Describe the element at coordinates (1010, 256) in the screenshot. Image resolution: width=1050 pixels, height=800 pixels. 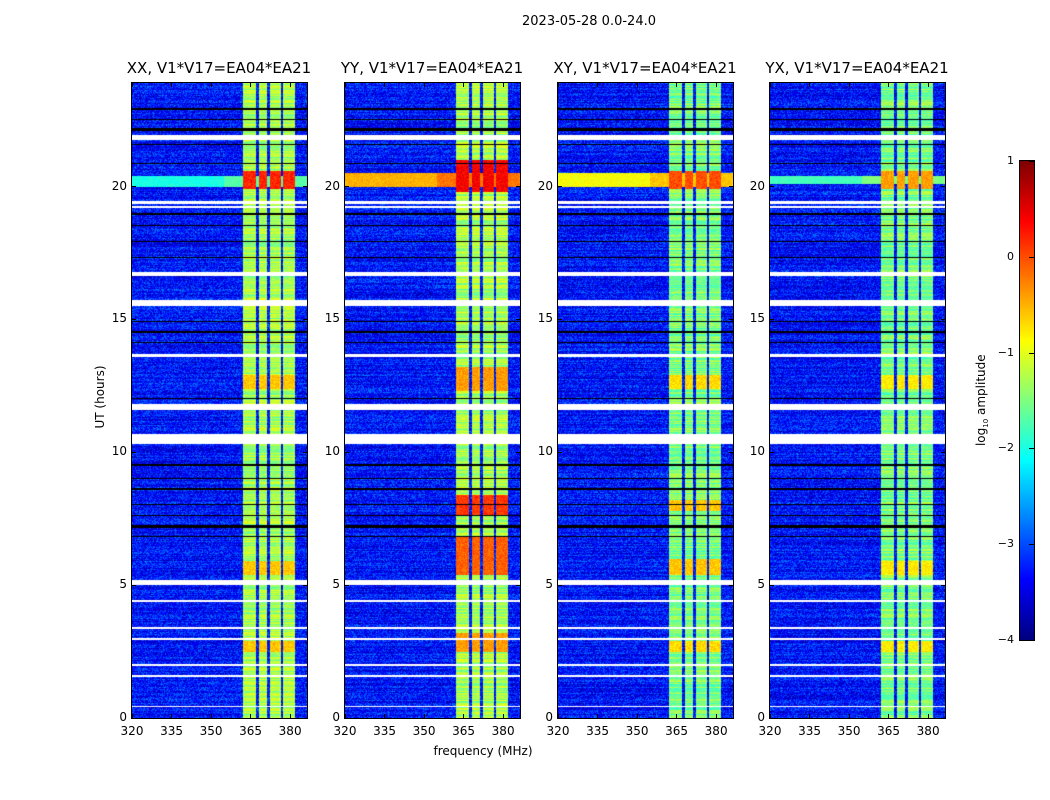
I see `colorbar-tick-label: 0` at that location.